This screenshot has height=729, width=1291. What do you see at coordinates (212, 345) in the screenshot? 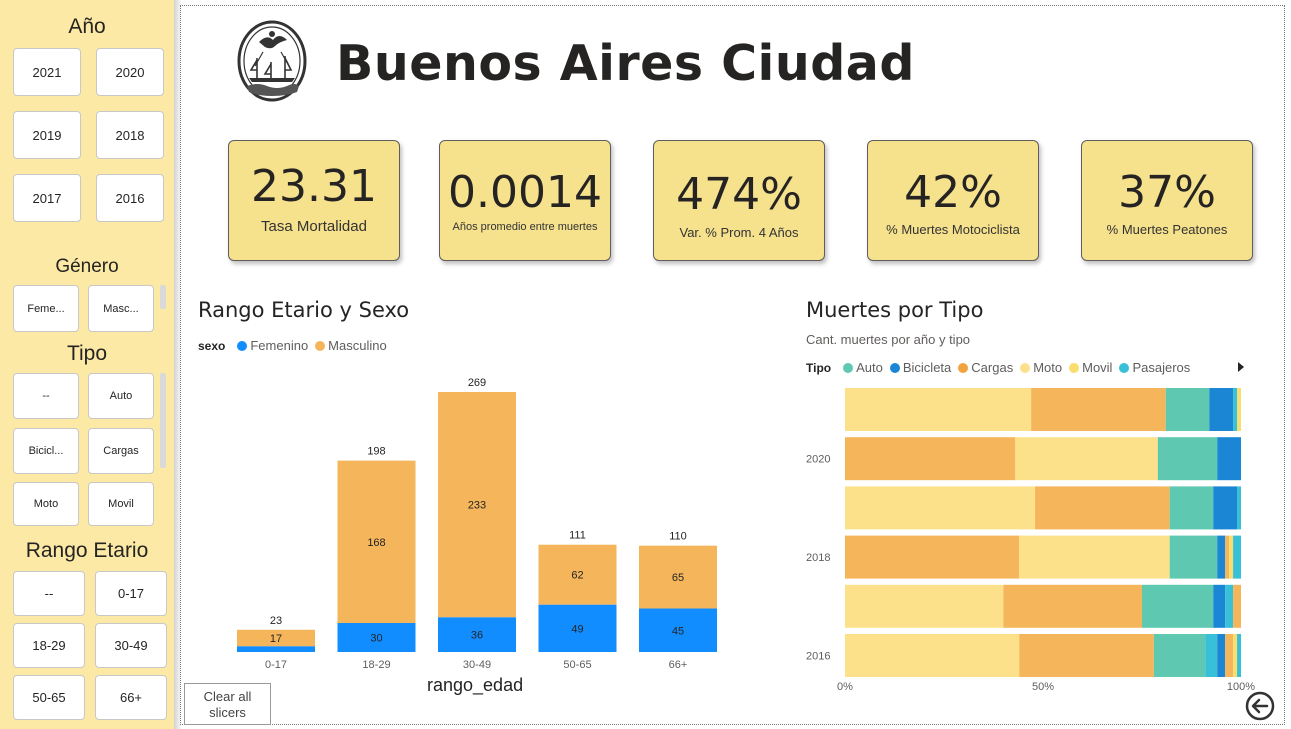
I see `legend-title: sexo` at bounding box center [212, 345].